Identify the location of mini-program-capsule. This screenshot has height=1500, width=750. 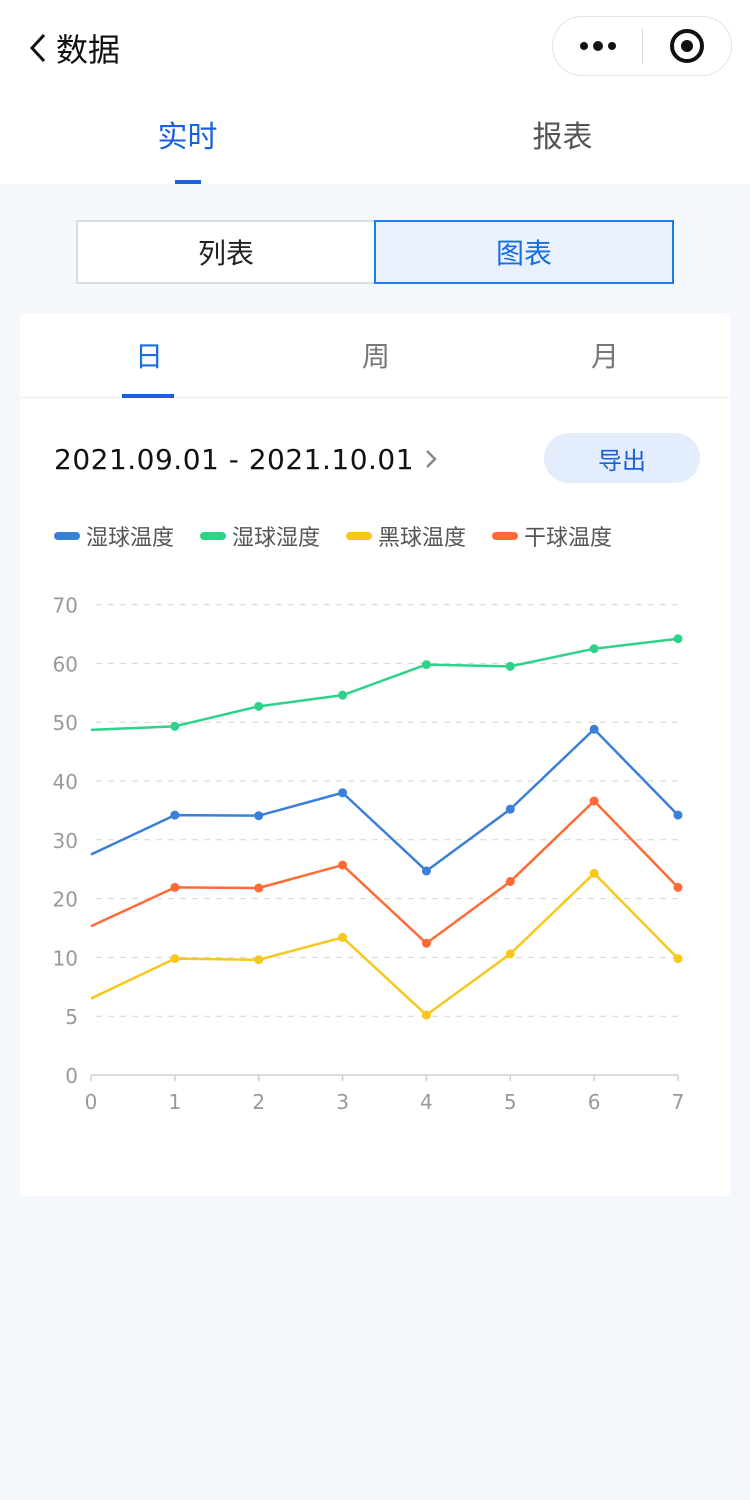
(642, 46).